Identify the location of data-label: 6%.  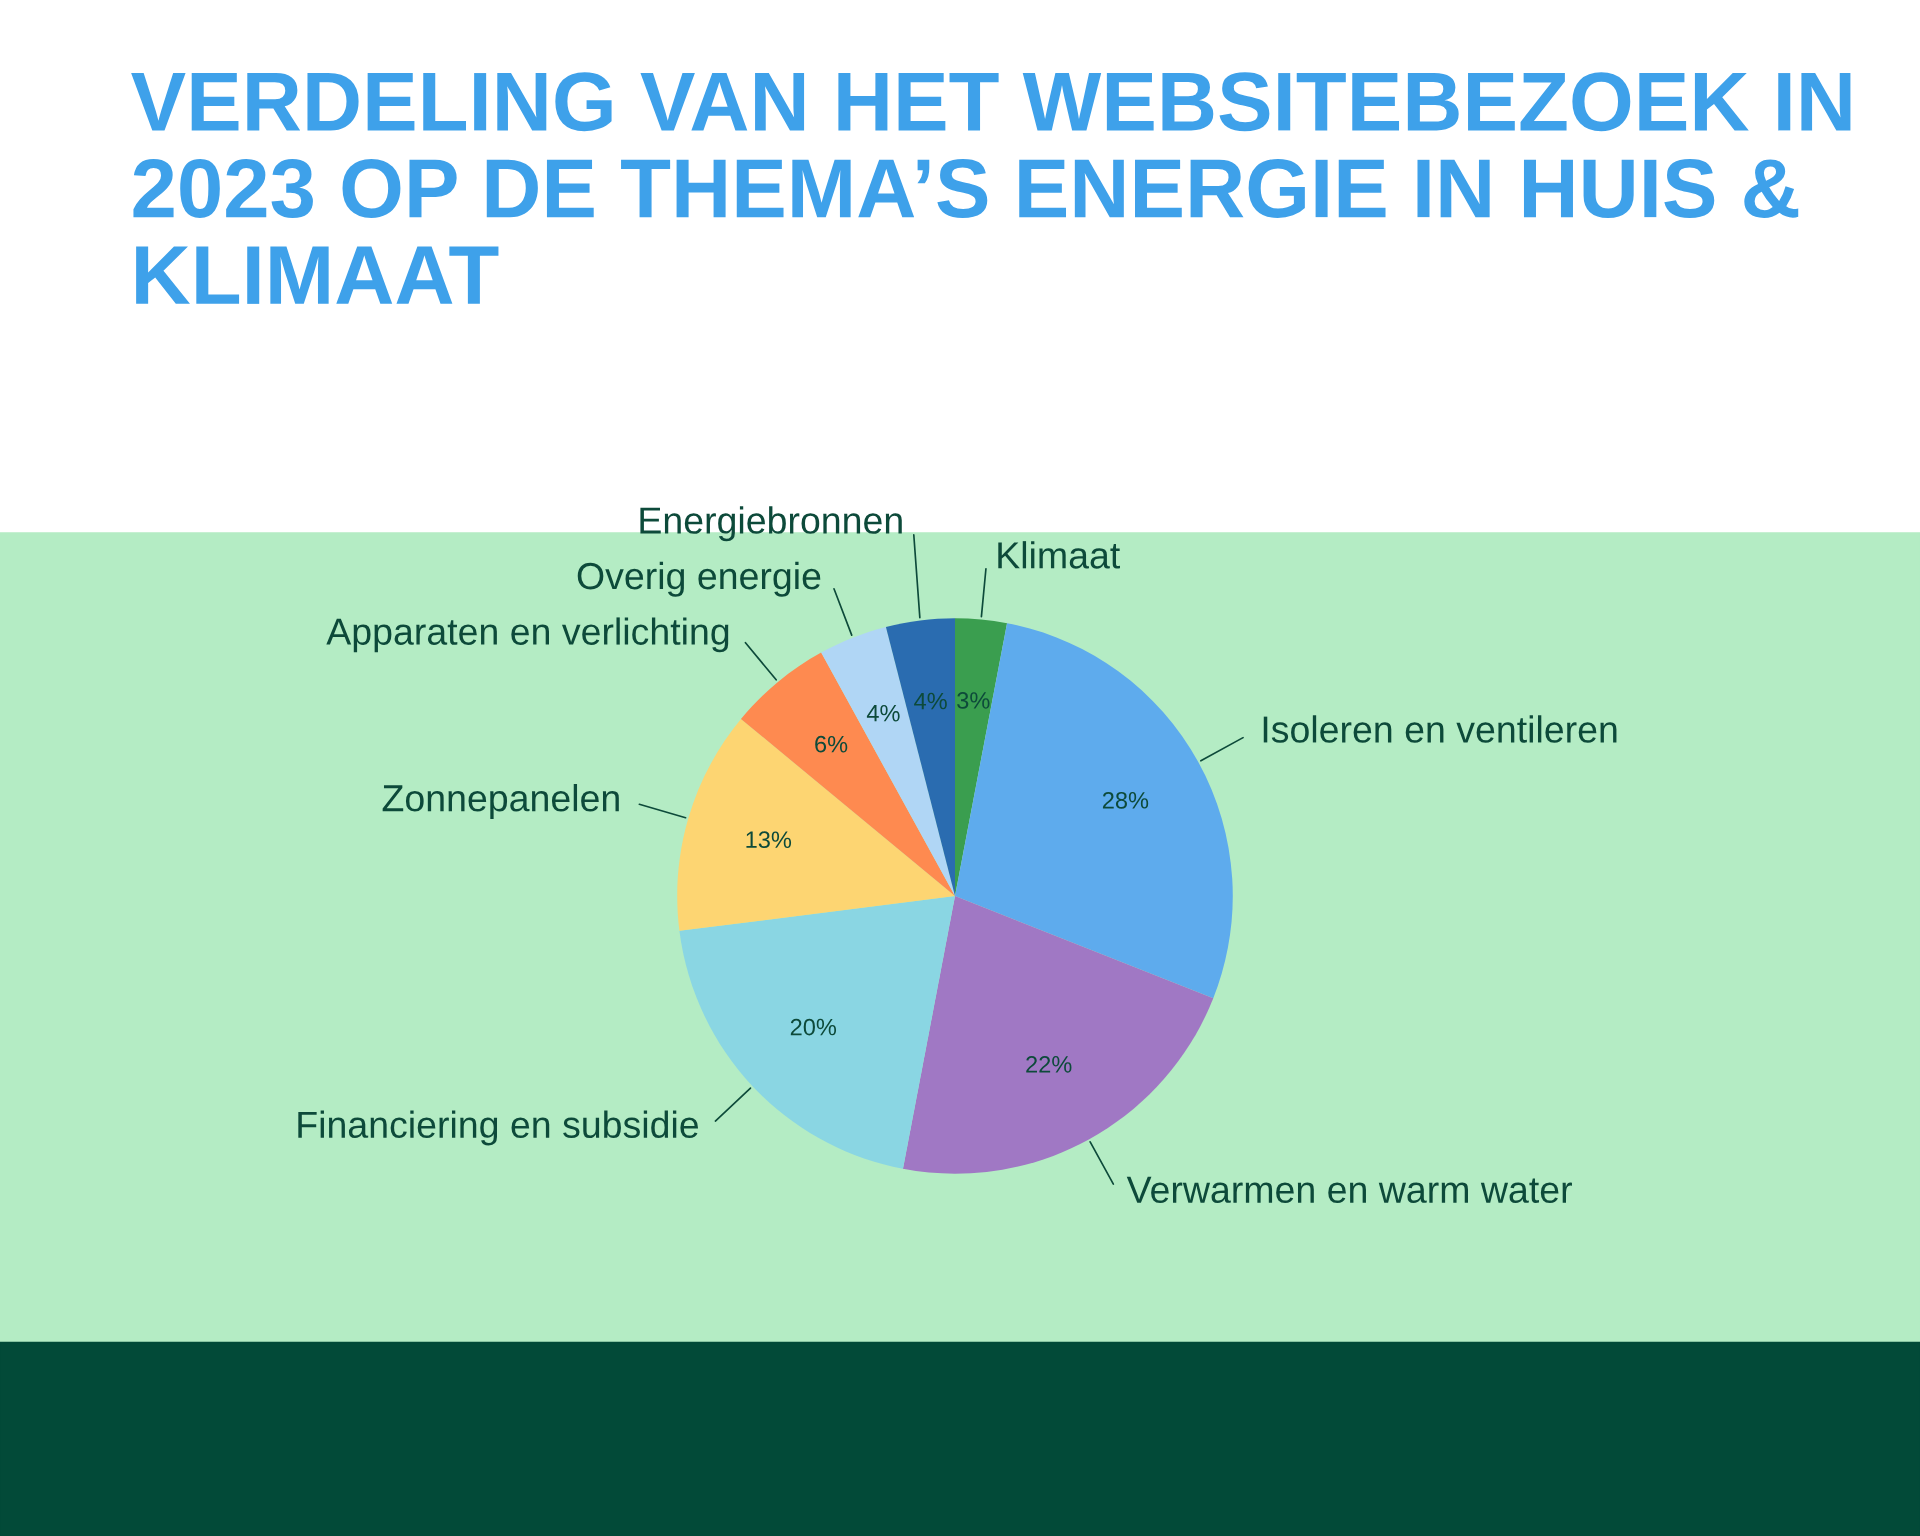
(831, 744).